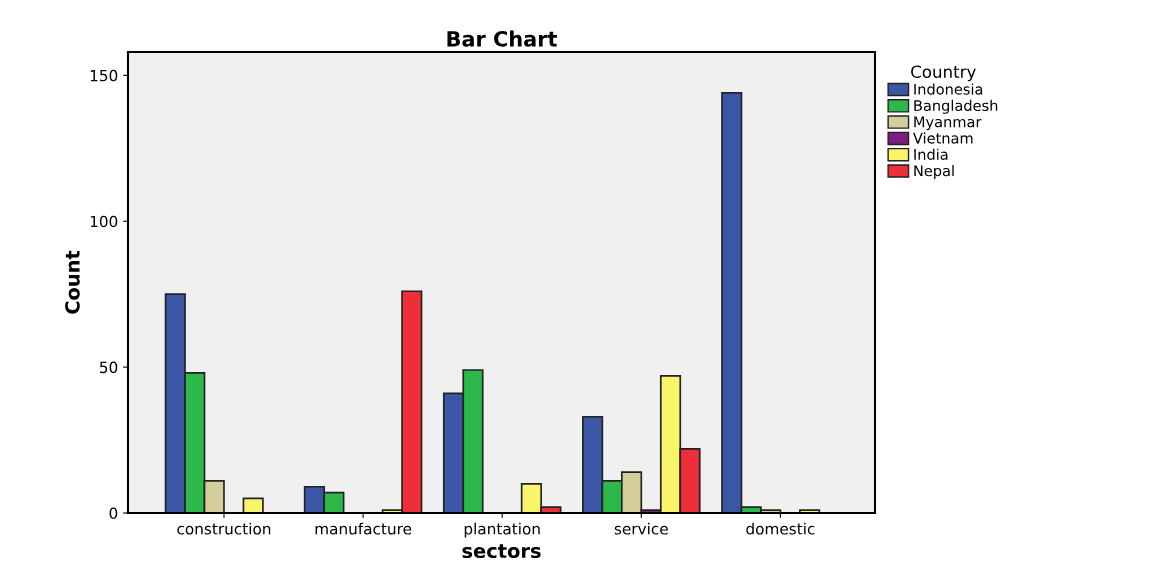 This screenshot has height=577, width=1170. I want to click on y-tick-label: 150, so click(104, 75).